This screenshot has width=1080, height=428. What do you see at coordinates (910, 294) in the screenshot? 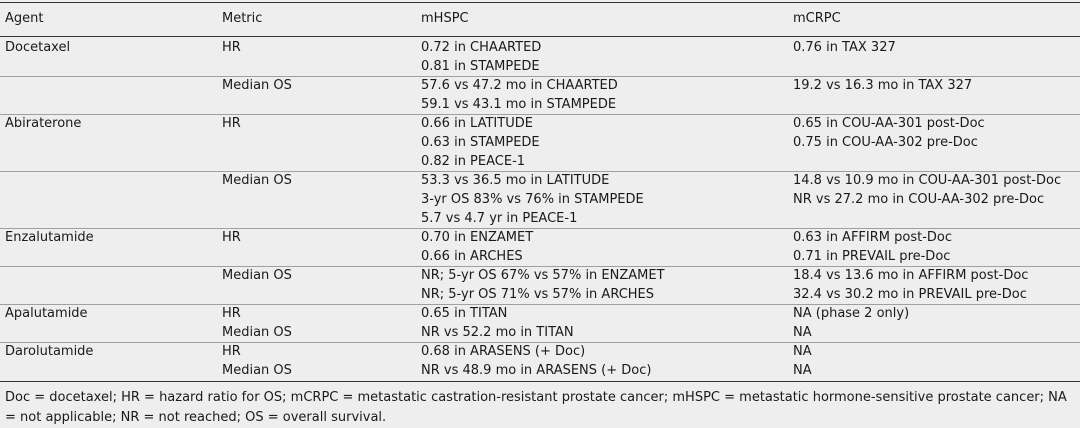
I see `mcrpc-result: 32.4 vs 30.2 mo in PREVAIL pre-Doc` at bounding box center [910, 294].